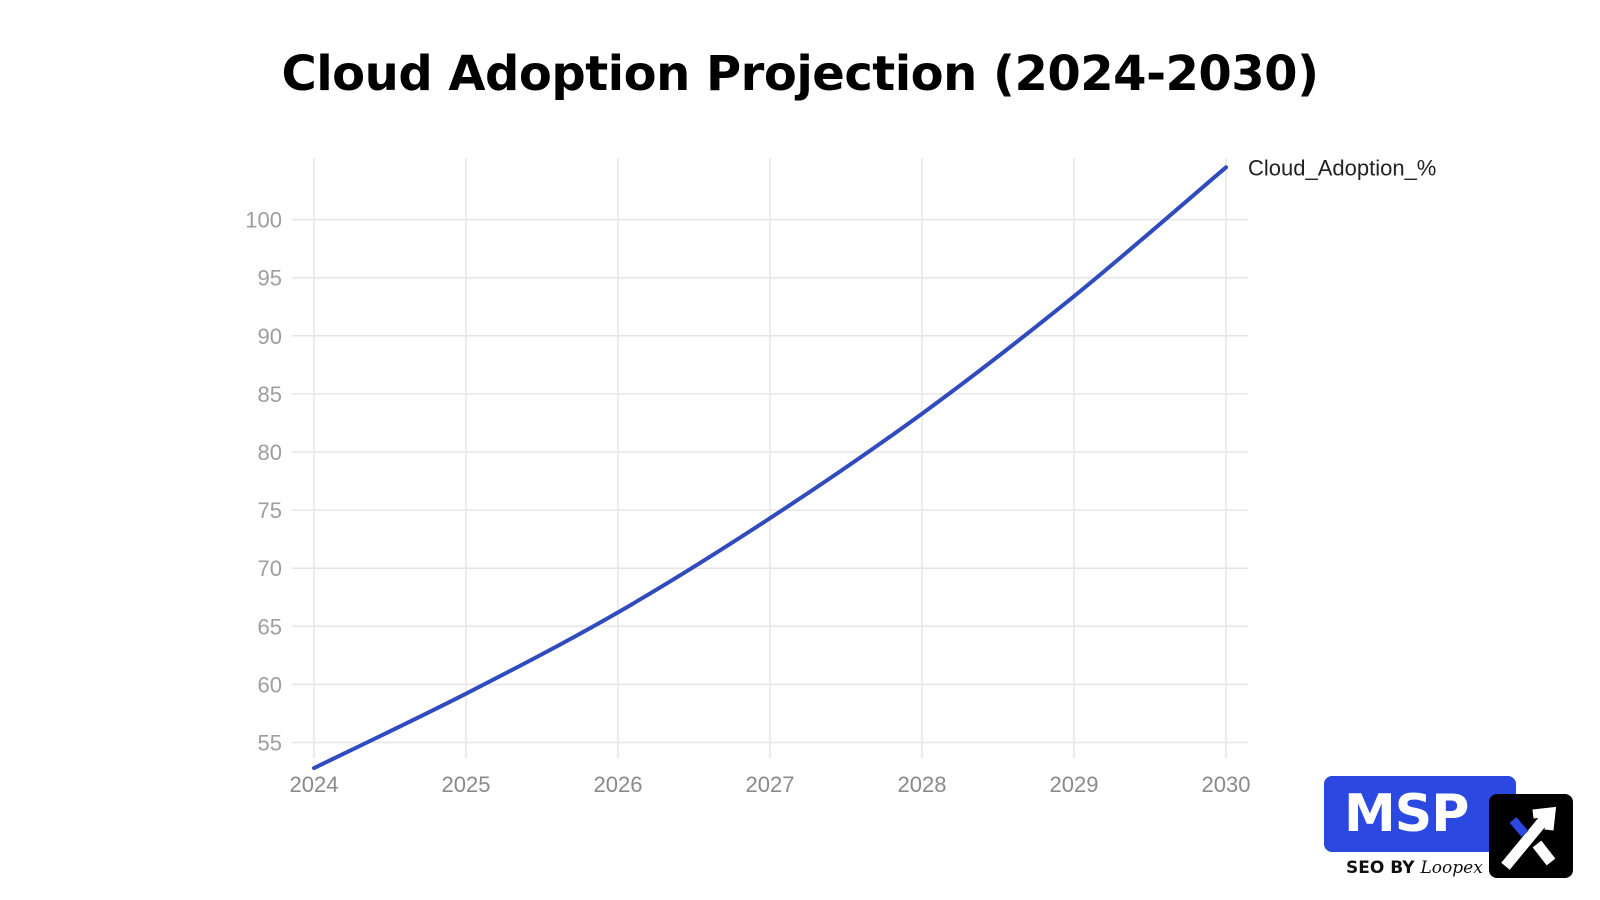  Describe the element at coordinates (263, 482) in the screenshot. I see `y-axis-tick-labels: 55 60 65 70 75 80 85 90 95 100` at that location.